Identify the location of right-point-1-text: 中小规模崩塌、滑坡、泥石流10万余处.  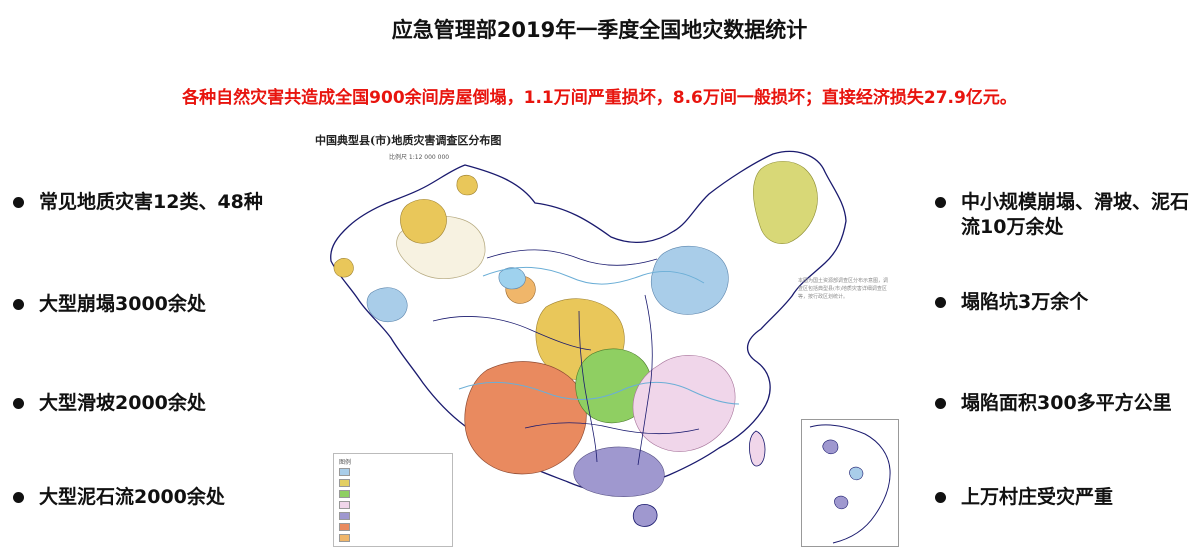
(1075, 214).